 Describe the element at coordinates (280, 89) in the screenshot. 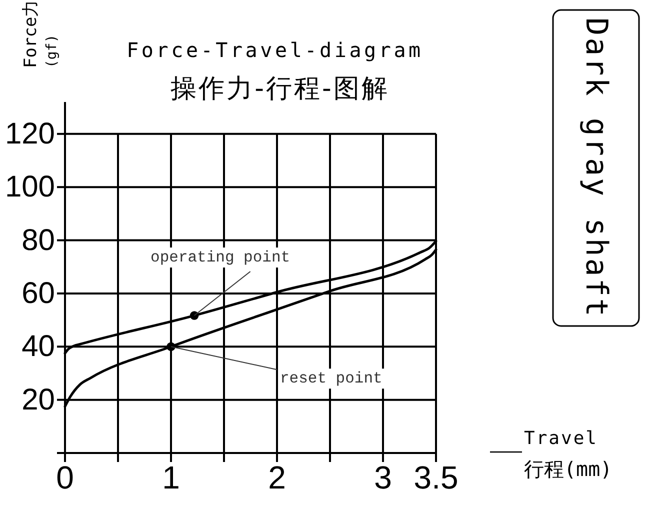

I see `chart-subtitle: 操作力-行程-图解` at that location.